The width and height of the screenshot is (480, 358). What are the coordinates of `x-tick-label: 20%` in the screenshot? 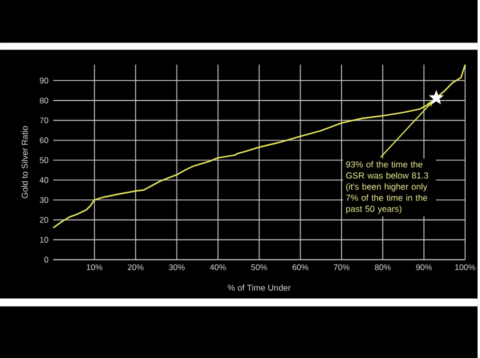 It's located at (136, 267).